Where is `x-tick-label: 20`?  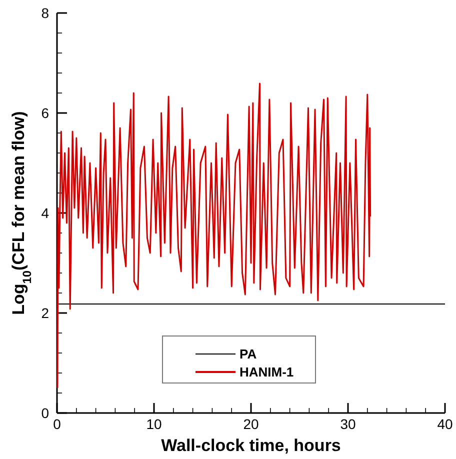 x-tick-label: 20 is located at coordinates (251, 424).